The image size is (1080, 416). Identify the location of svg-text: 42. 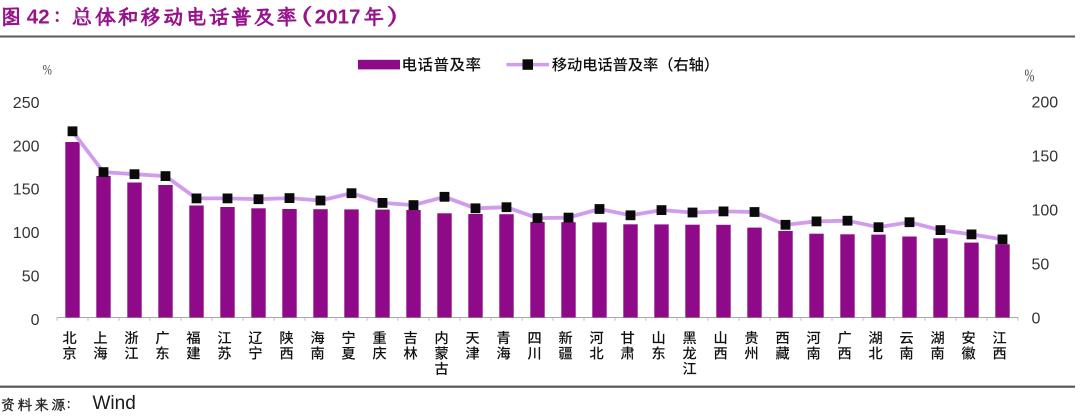
(38, 17).